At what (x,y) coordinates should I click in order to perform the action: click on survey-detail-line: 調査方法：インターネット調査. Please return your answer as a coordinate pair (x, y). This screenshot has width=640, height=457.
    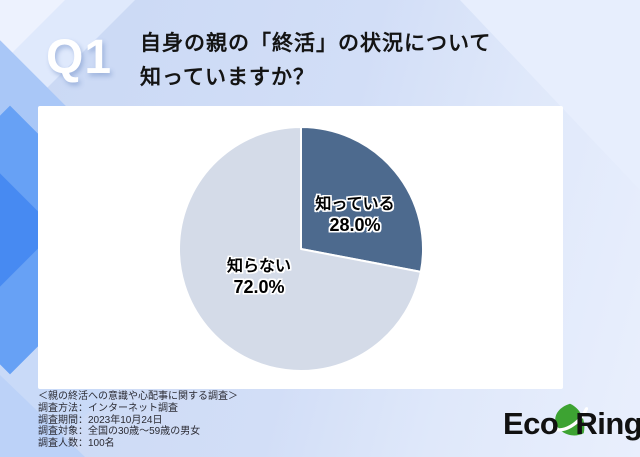
    Looking at the image, I should click on (108, 408).